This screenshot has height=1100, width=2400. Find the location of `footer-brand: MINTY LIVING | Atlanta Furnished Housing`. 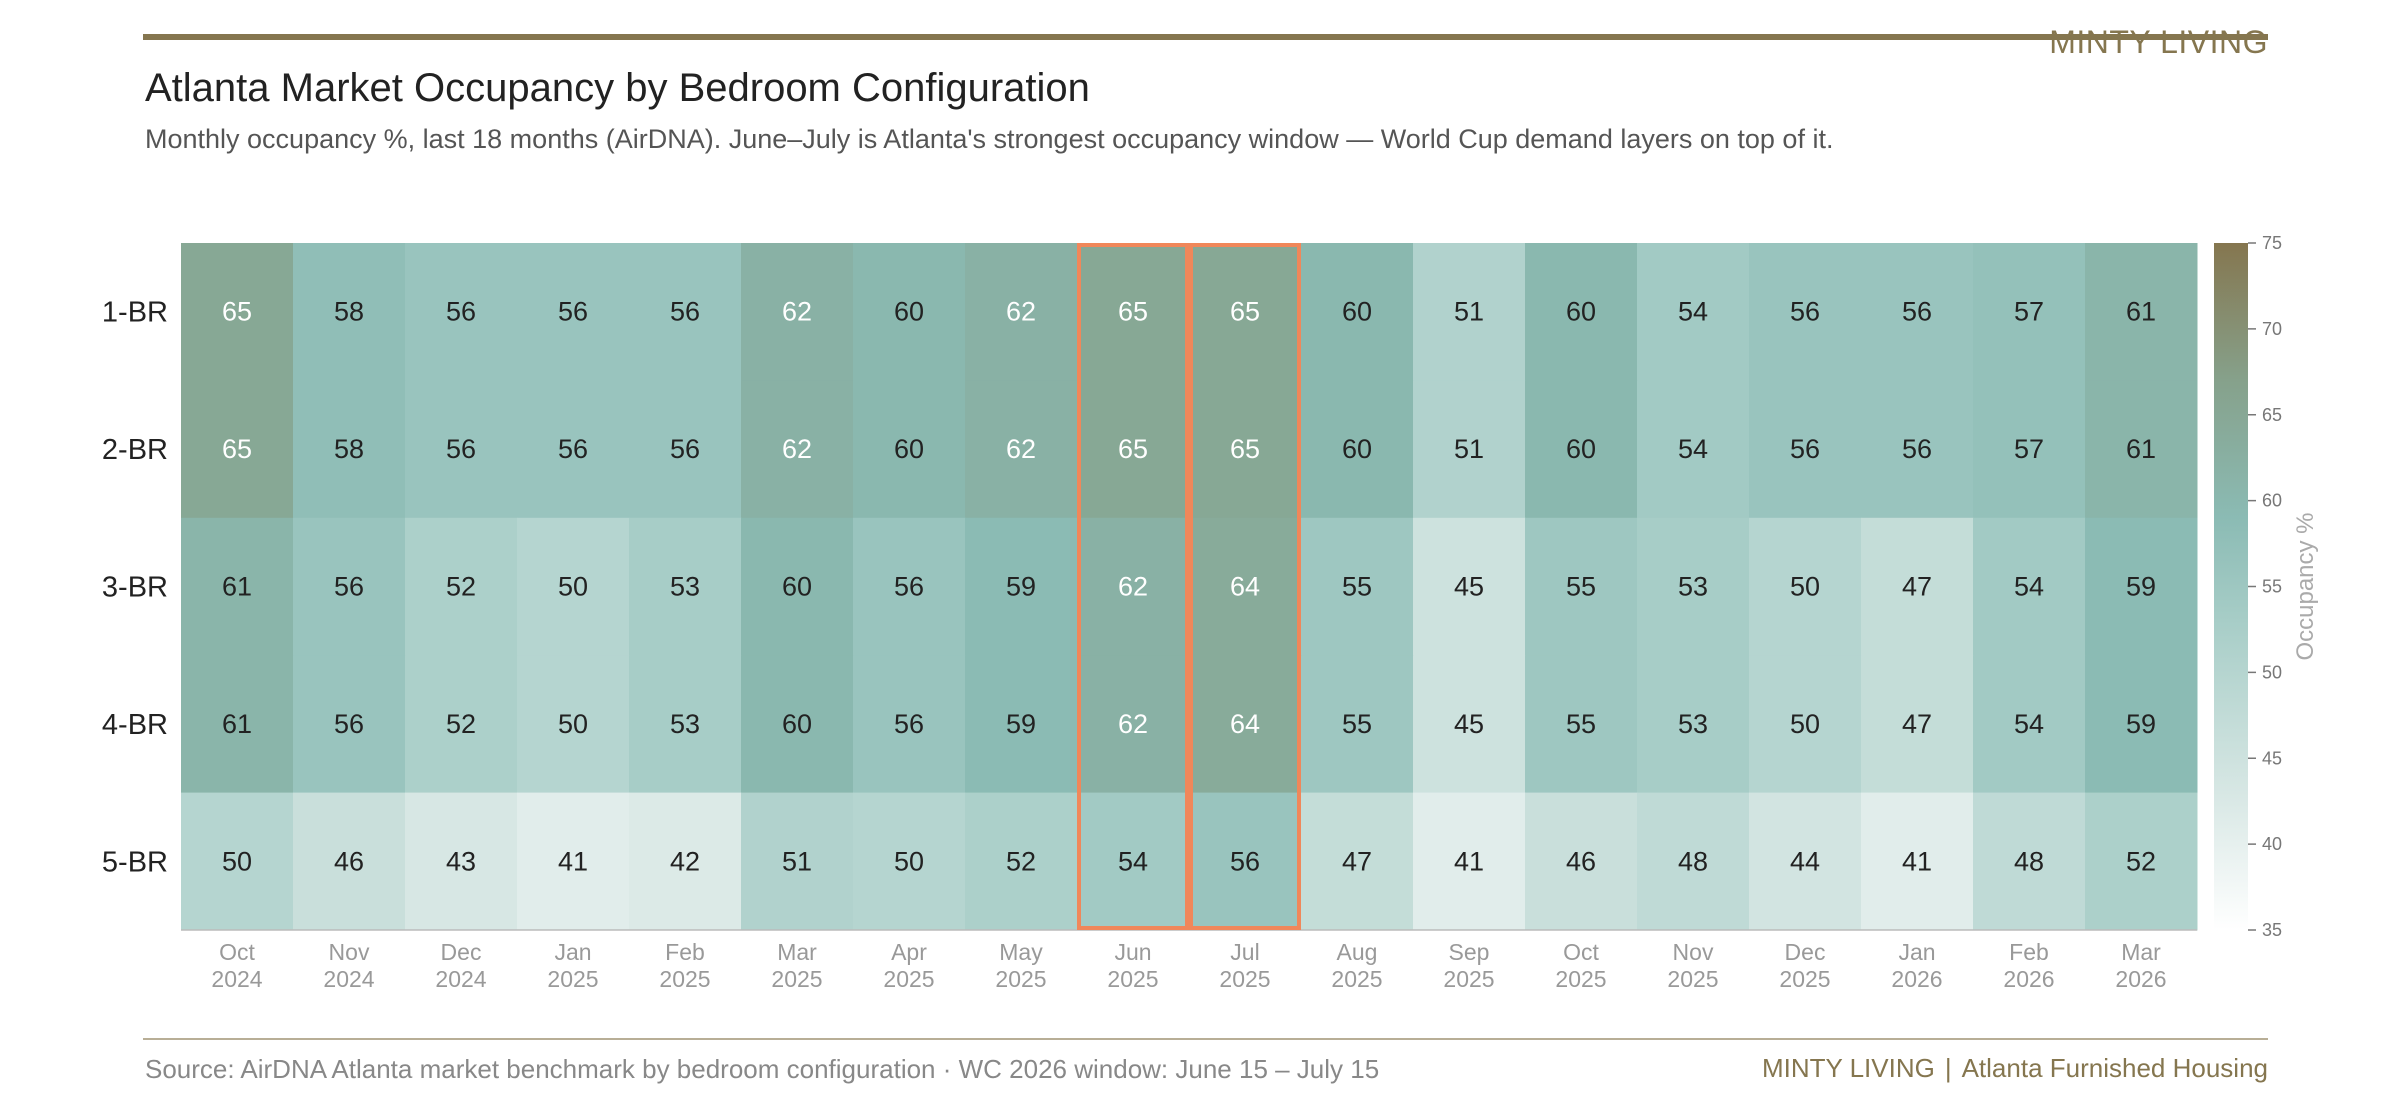

footer-brand: MINTY LIVING | Atlanta Furnished Housing is located at coordinates (2015, 1068).